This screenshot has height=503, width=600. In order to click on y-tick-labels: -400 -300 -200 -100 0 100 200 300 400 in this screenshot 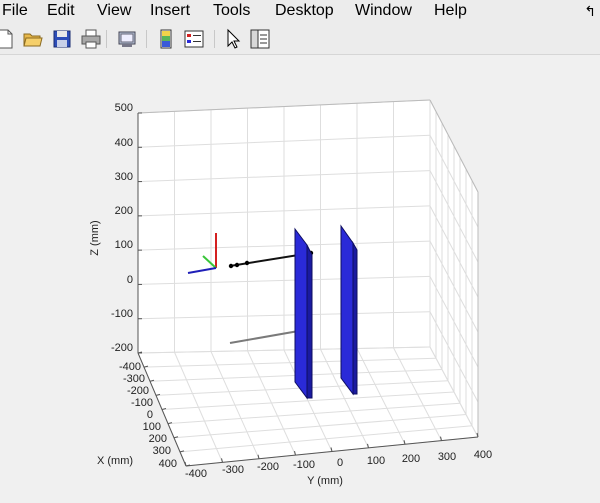, I will do `click(338, 464)`.